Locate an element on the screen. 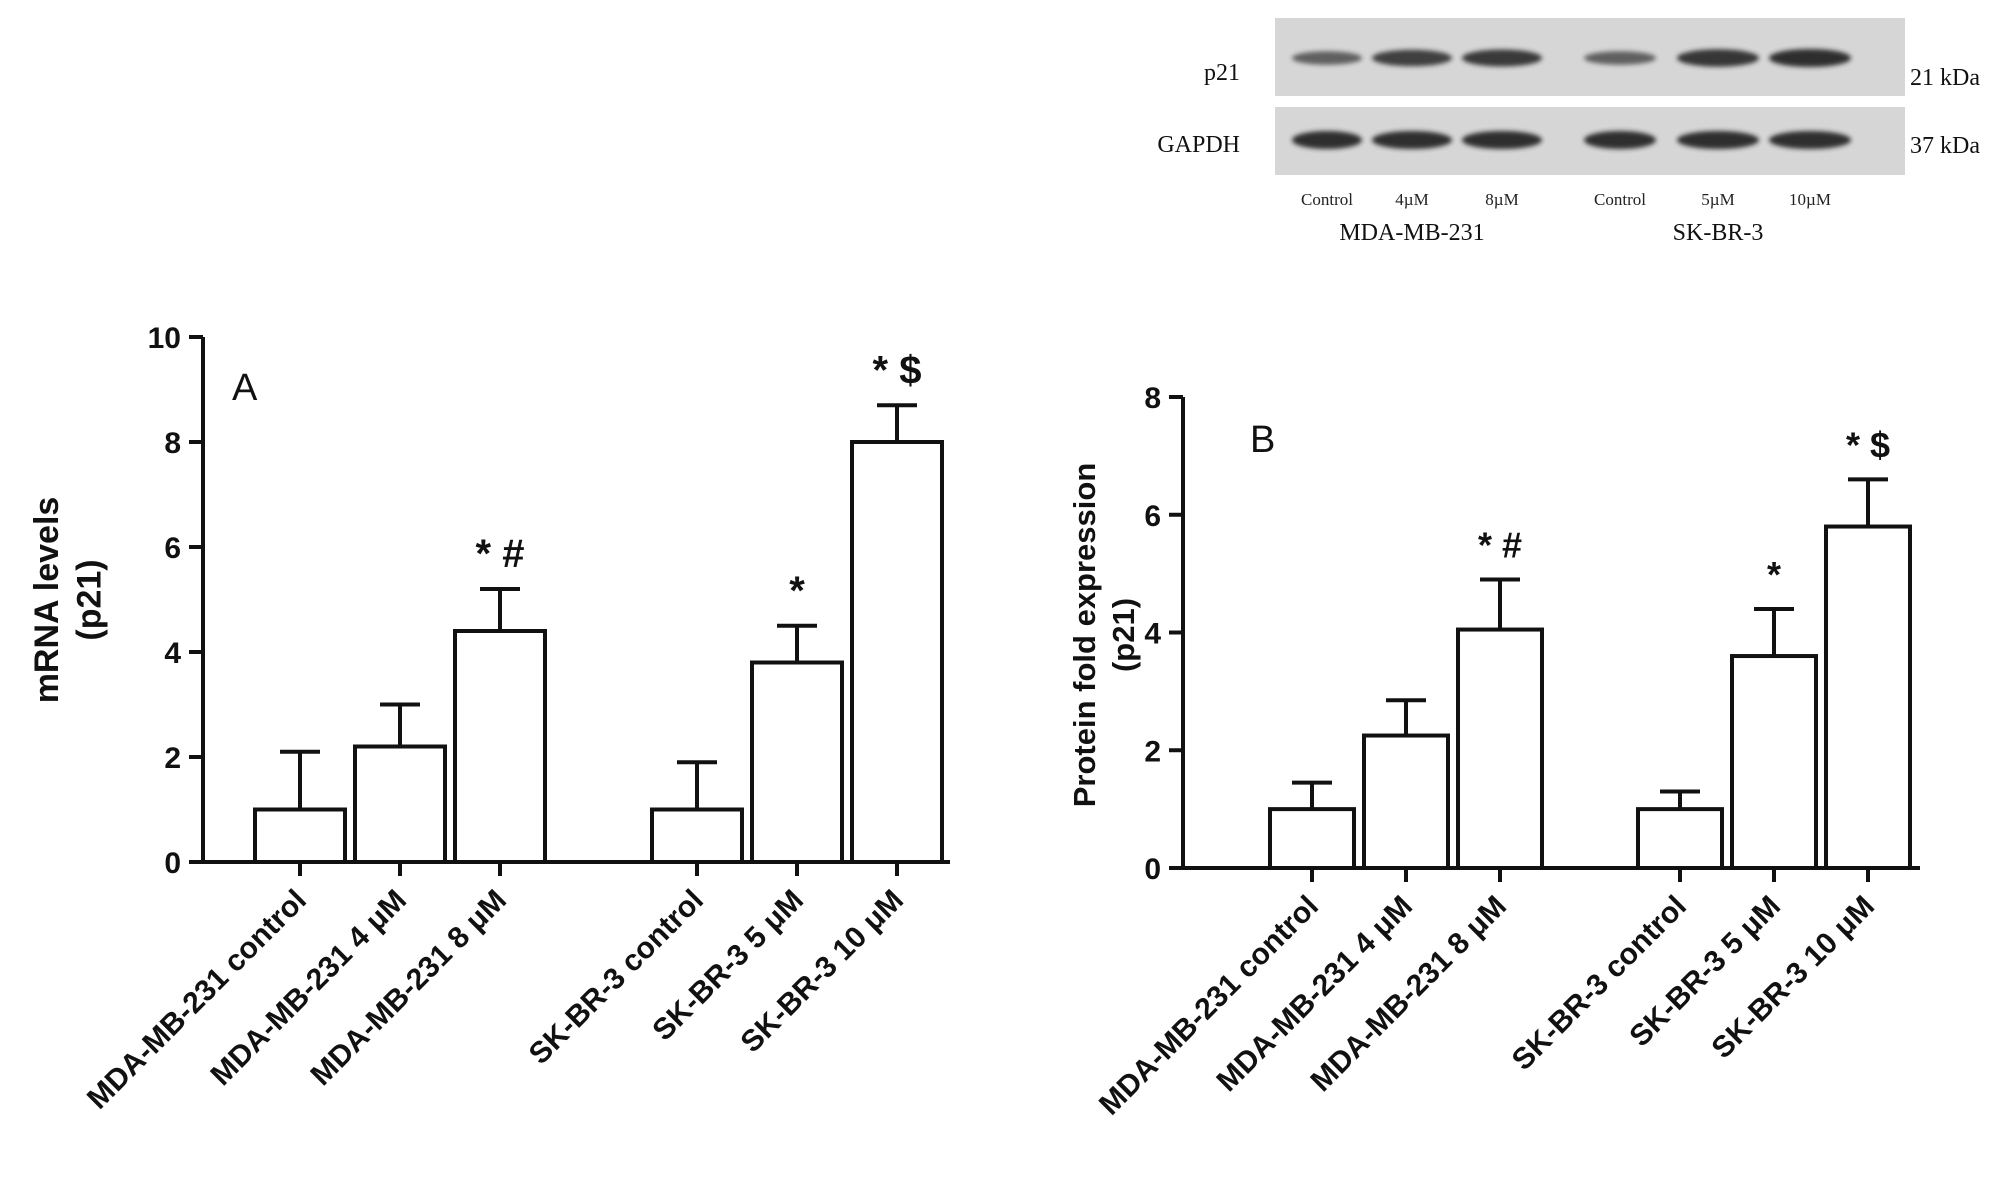 The height and width of the screenshot is (1204, 2015). y-axis-title: mRNA levels (p21) is located at coordinates (68, 600).